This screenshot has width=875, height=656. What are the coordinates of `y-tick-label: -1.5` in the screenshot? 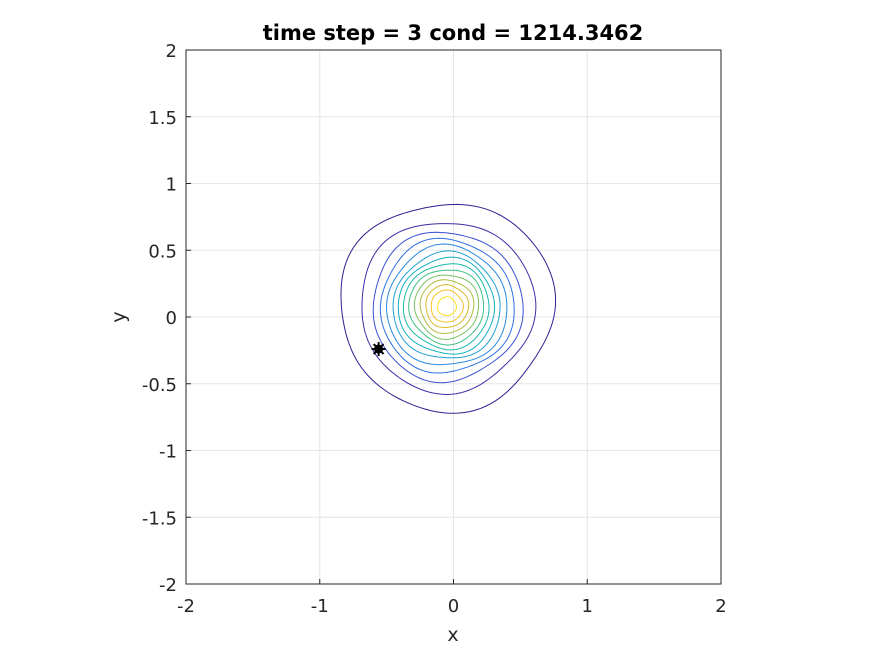 It's located at (159, 518).